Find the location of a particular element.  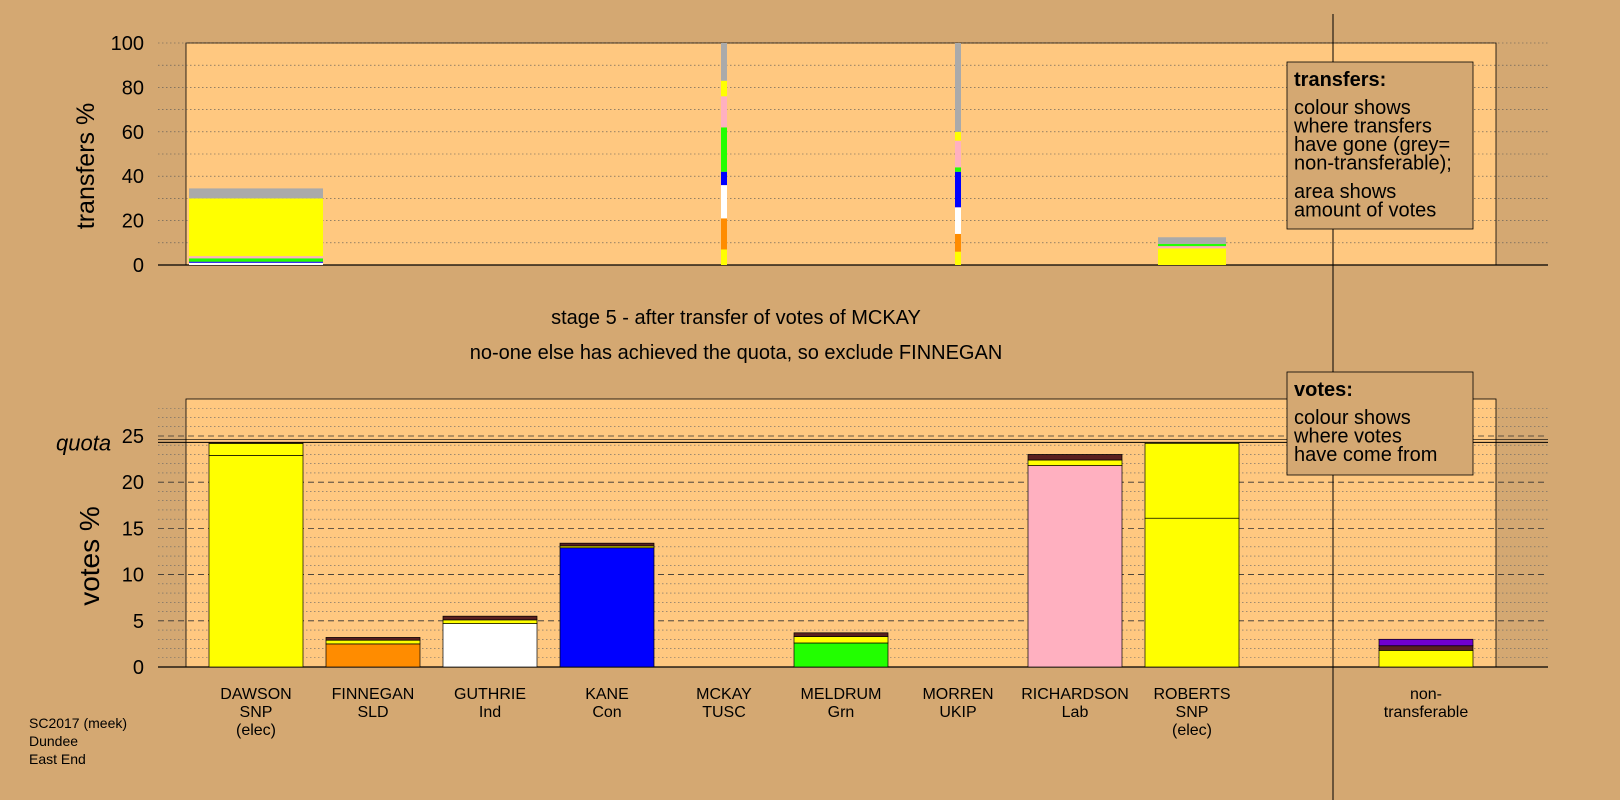

candidate-label: MELDRUM is located at coordinates (841, 694).